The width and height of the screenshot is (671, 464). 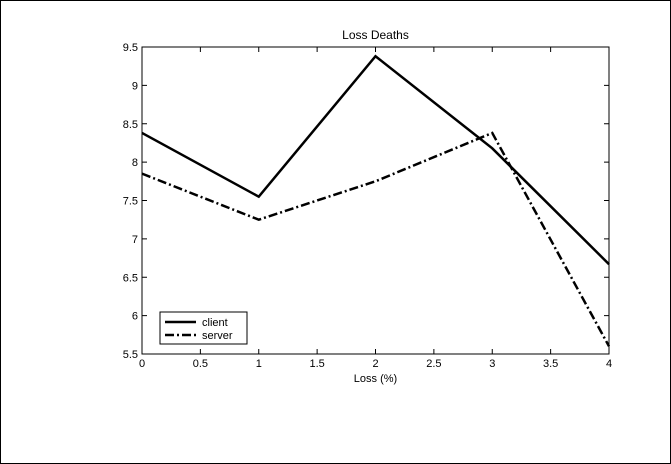 What do you see at coordinates (550, 364) in the screenshot?
I see `x-tick-label: 3.5` at bounding box center [550, 364].